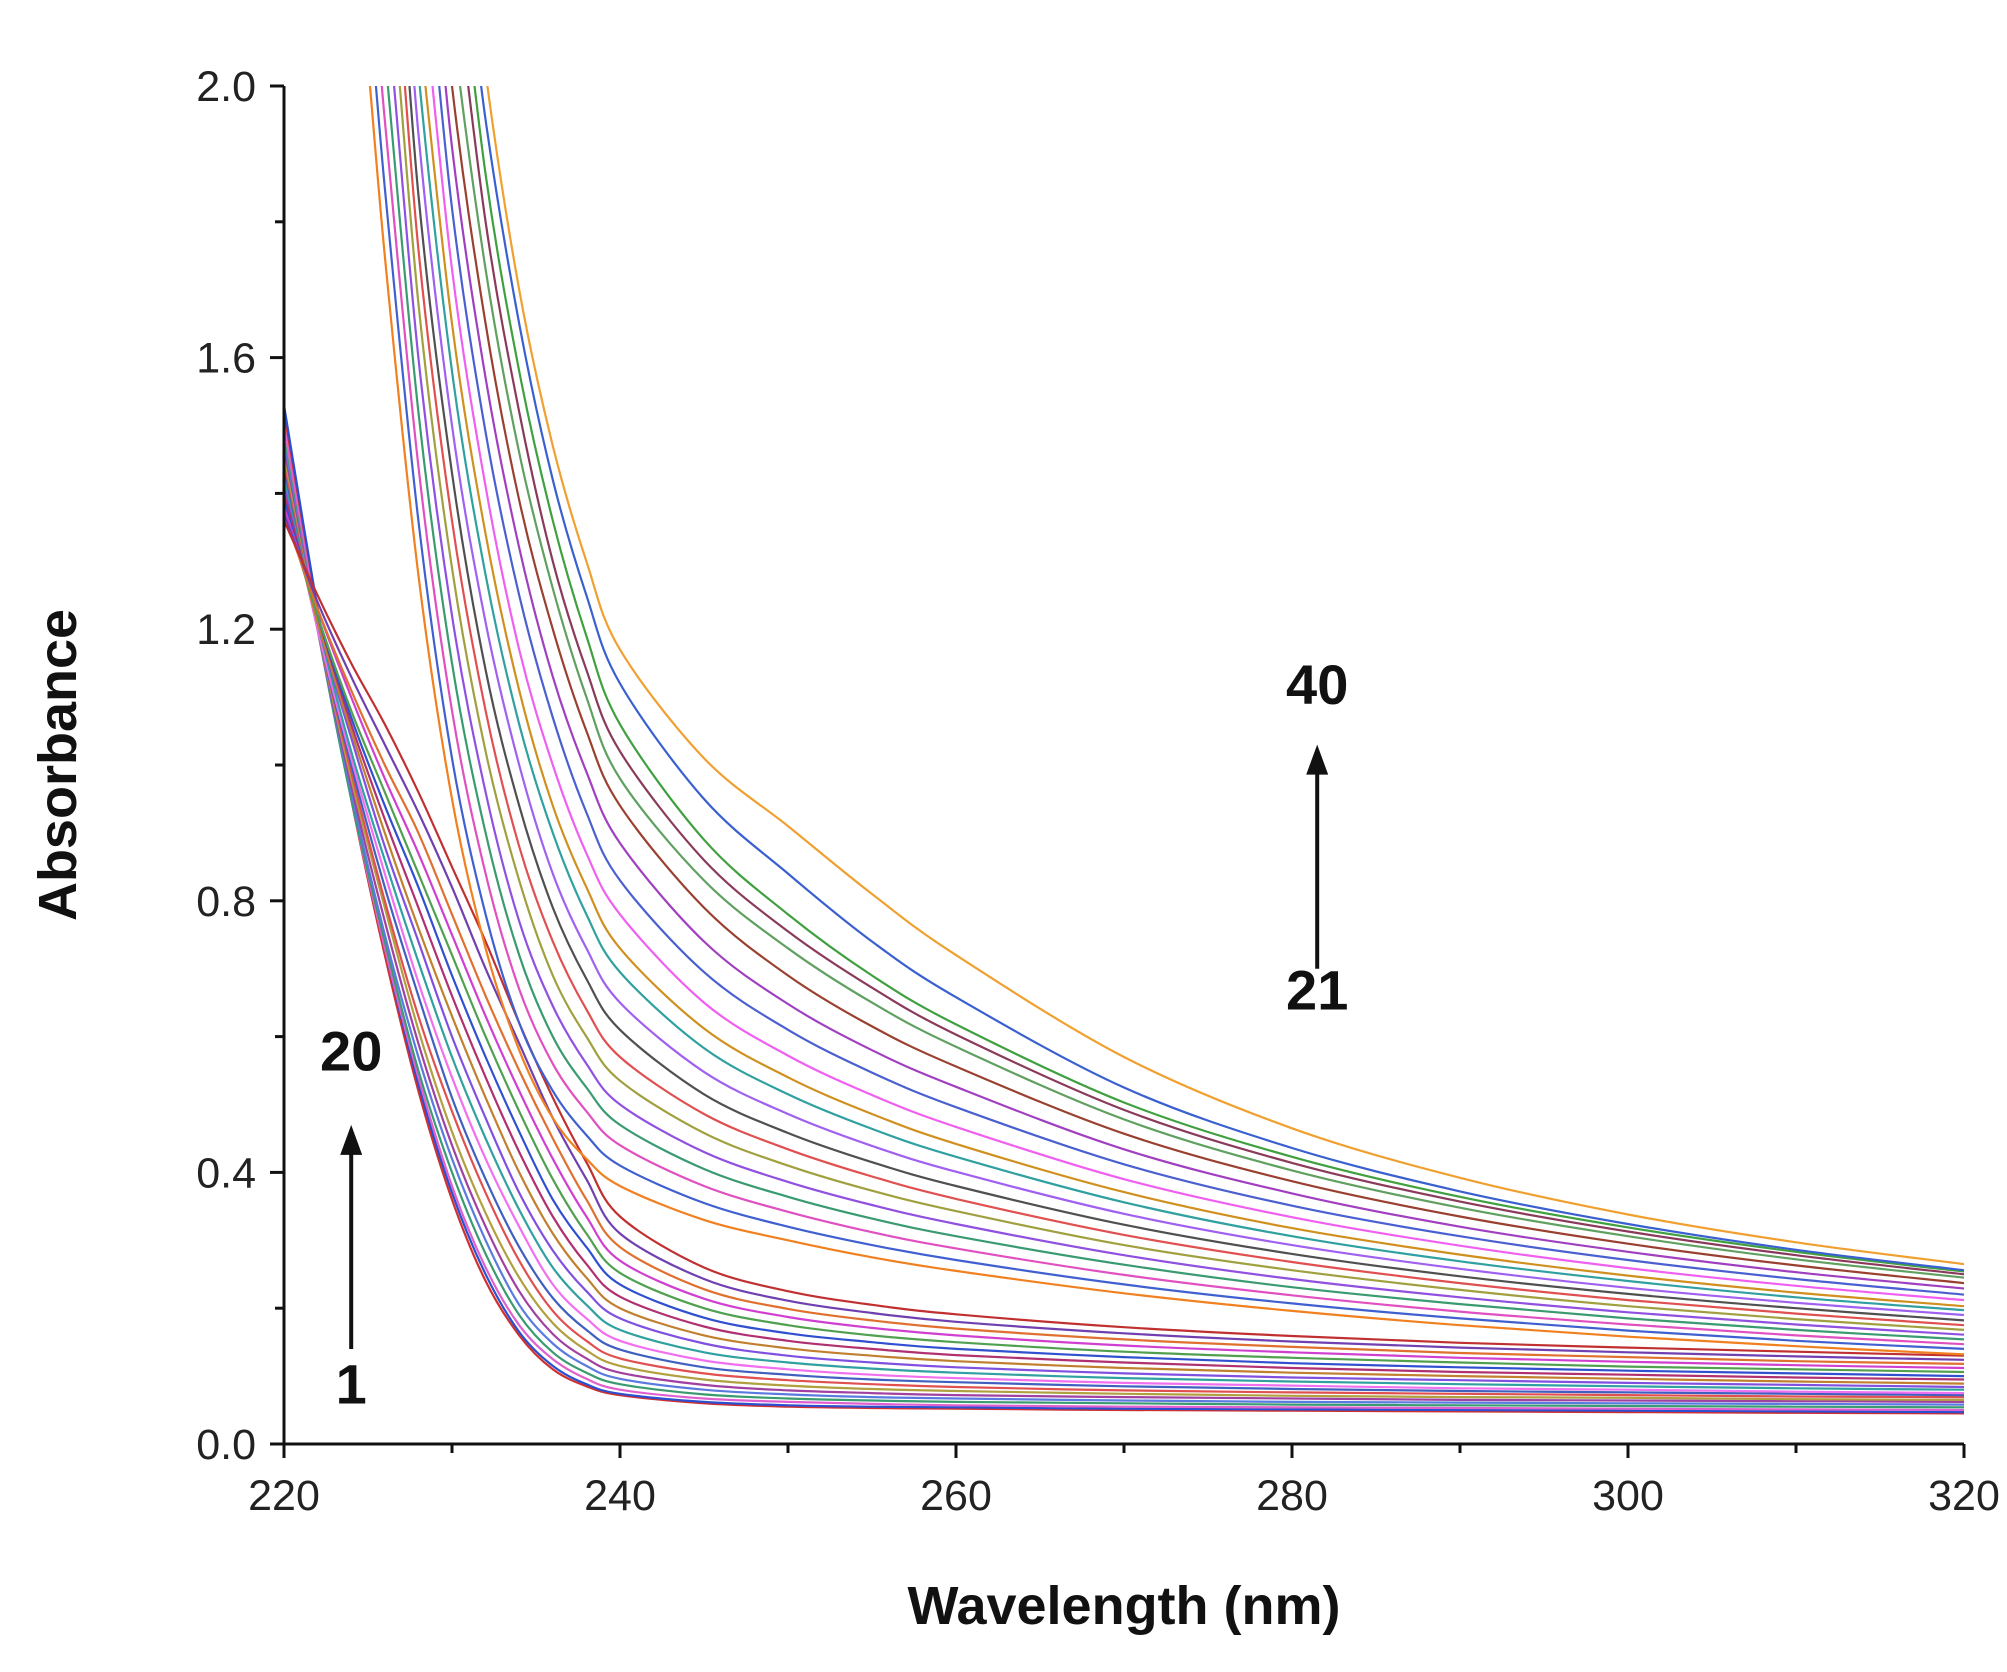  I want to click on x-axis-title: Wavelength (nm), so click(1123, 1606).